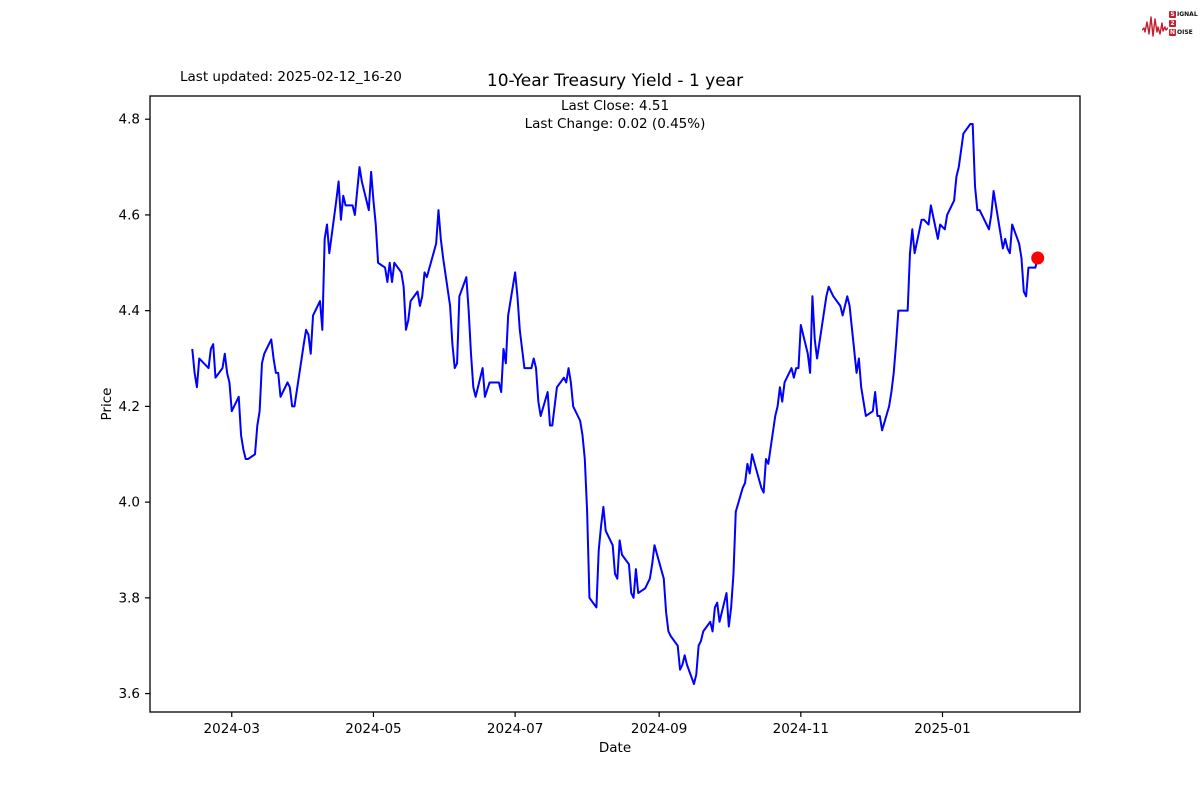 The image size is (1200, 800). What do you see at coordinates (291, 77) in the screenshot?
I see `last-updated-text: Last updated: 2025-02-12_16-20` at bounding box center [291, 77].